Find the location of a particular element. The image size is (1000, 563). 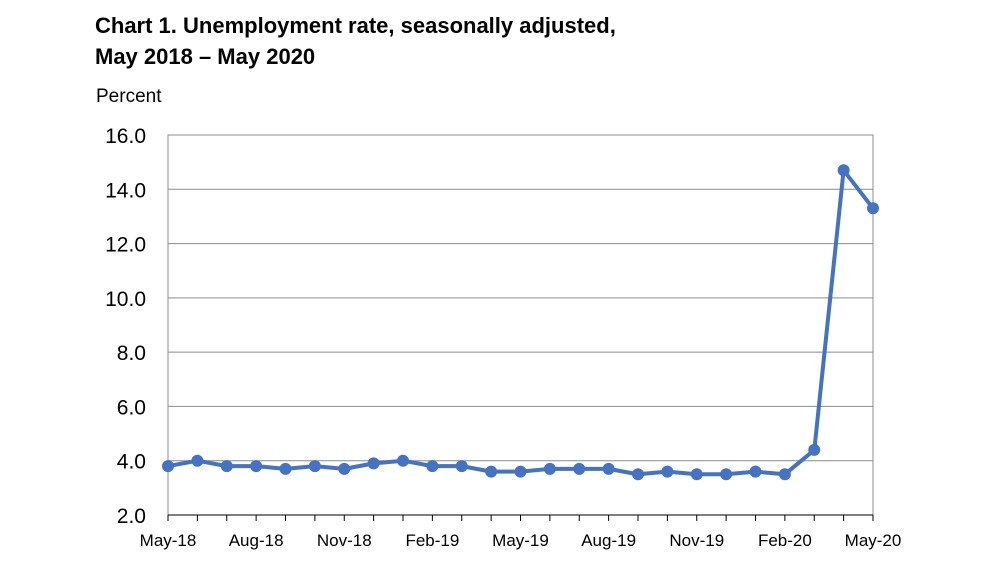

x-tick-label: Feb-19 is located at coordinates (432, 540).